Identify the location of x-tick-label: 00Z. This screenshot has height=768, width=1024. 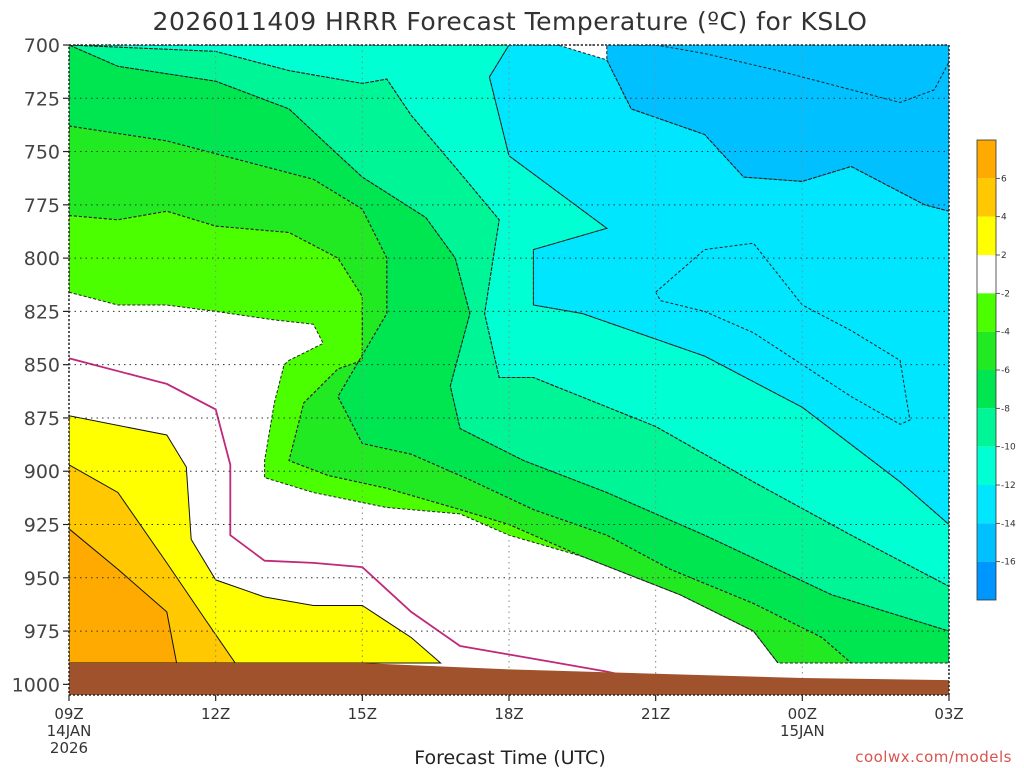
(802, 714).